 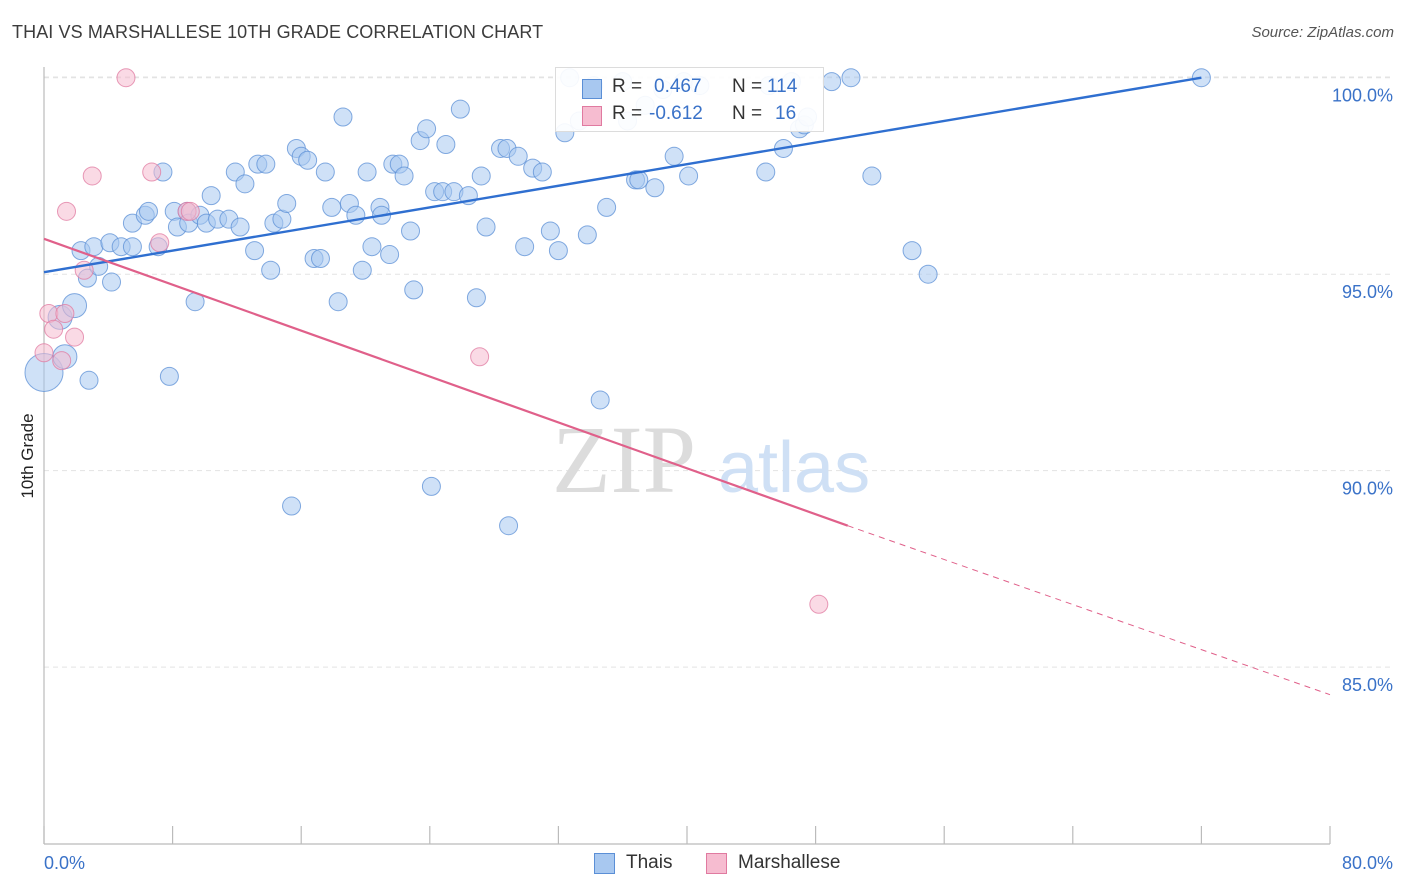 I want to click on y-tick-label: 85.0%, so click(x=1367, y=685).